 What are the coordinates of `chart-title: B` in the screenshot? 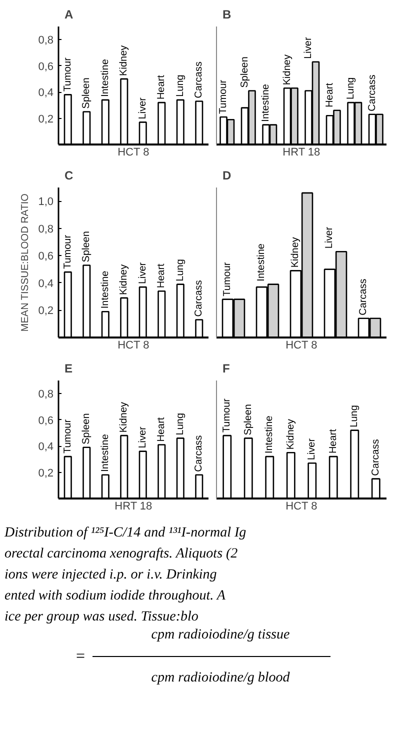 It's located at (227, 15).